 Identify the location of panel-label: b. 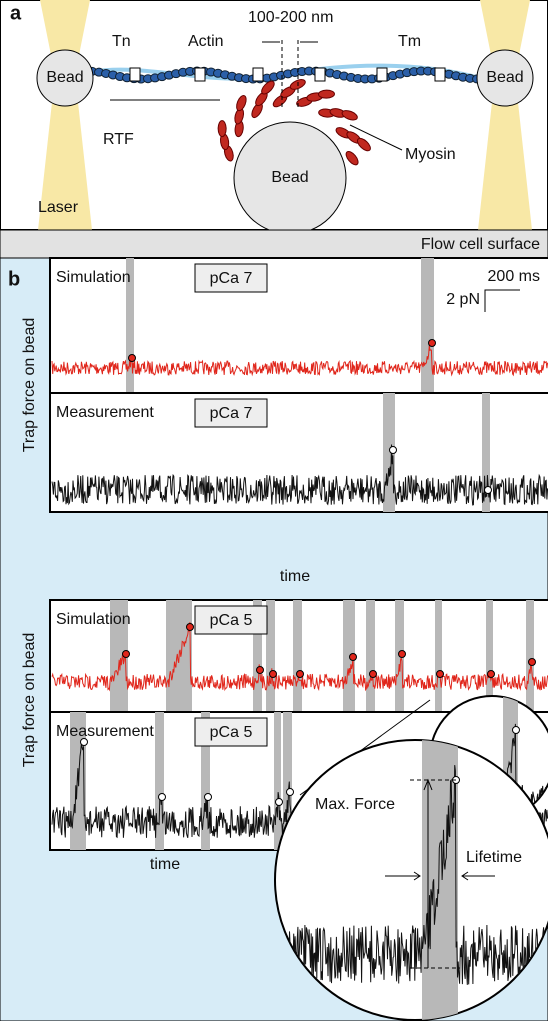
(14, 279).